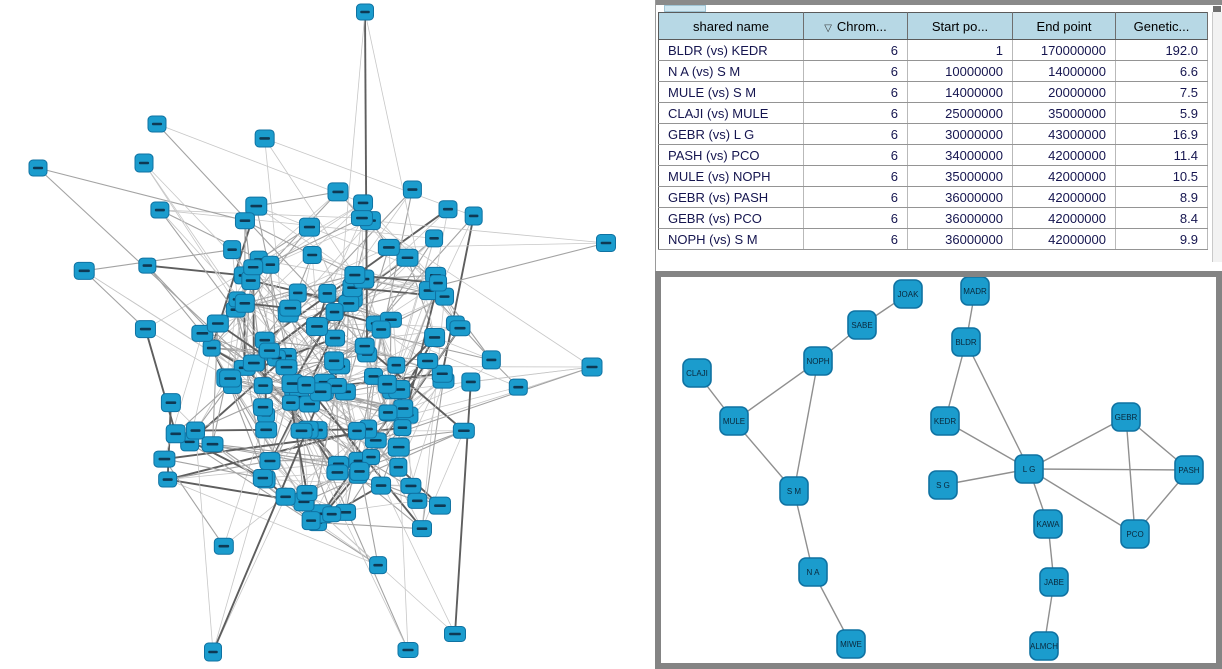 This screenshot has width=1222, height=669. I want to click on network-node: PASH, so click(1189, 470).